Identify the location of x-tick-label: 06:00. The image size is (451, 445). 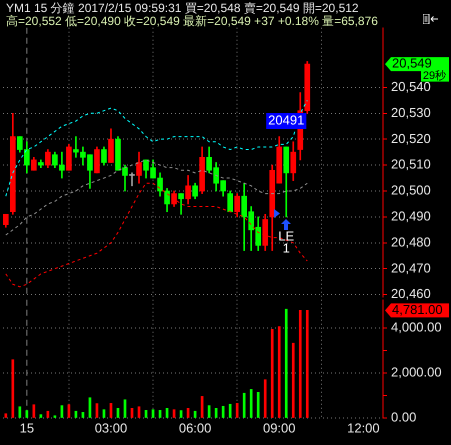
(195, 428).